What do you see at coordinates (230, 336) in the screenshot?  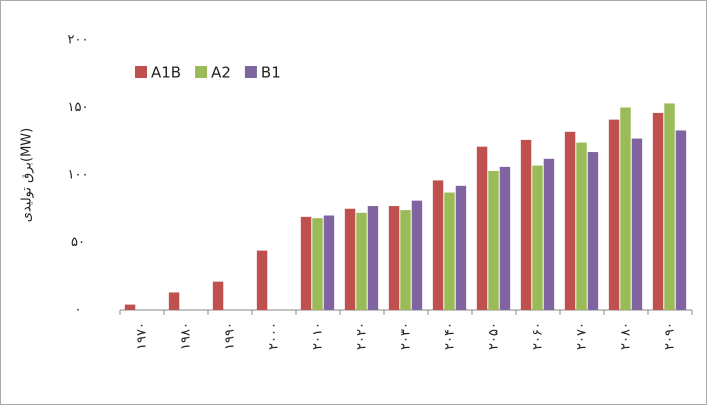 I see `x-tick-label: ۱۹۹۰` at bounding box center [230, 336].